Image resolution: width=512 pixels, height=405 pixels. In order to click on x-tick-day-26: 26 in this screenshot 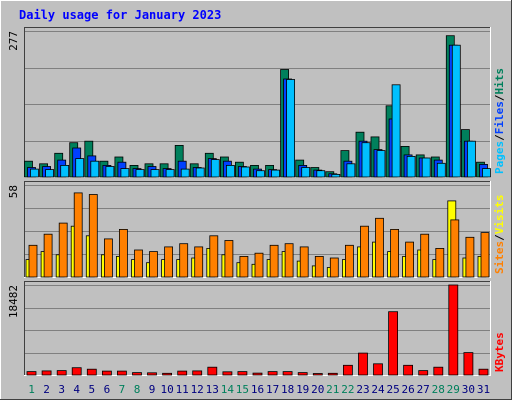, I will do `click(407, 389)`.